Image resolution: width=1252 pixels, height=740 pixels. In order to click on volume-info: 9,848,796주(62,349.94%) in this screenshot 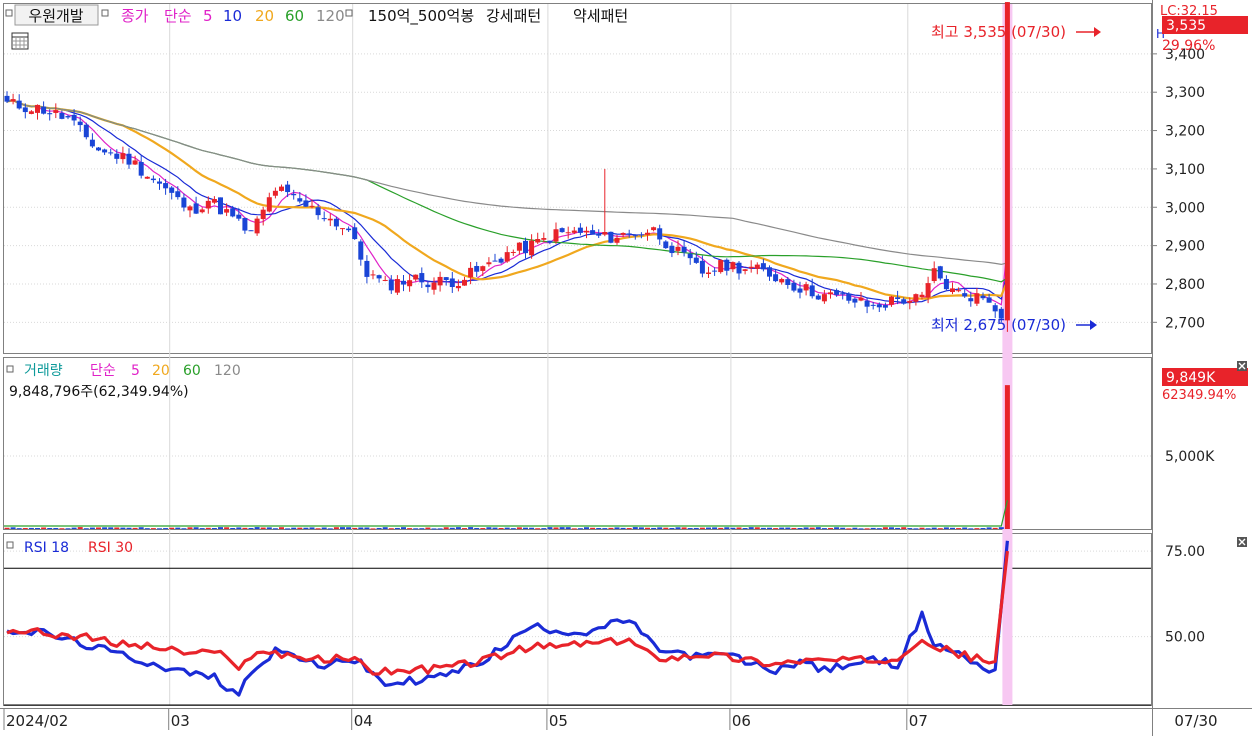, I will do `click(99, 392)`.